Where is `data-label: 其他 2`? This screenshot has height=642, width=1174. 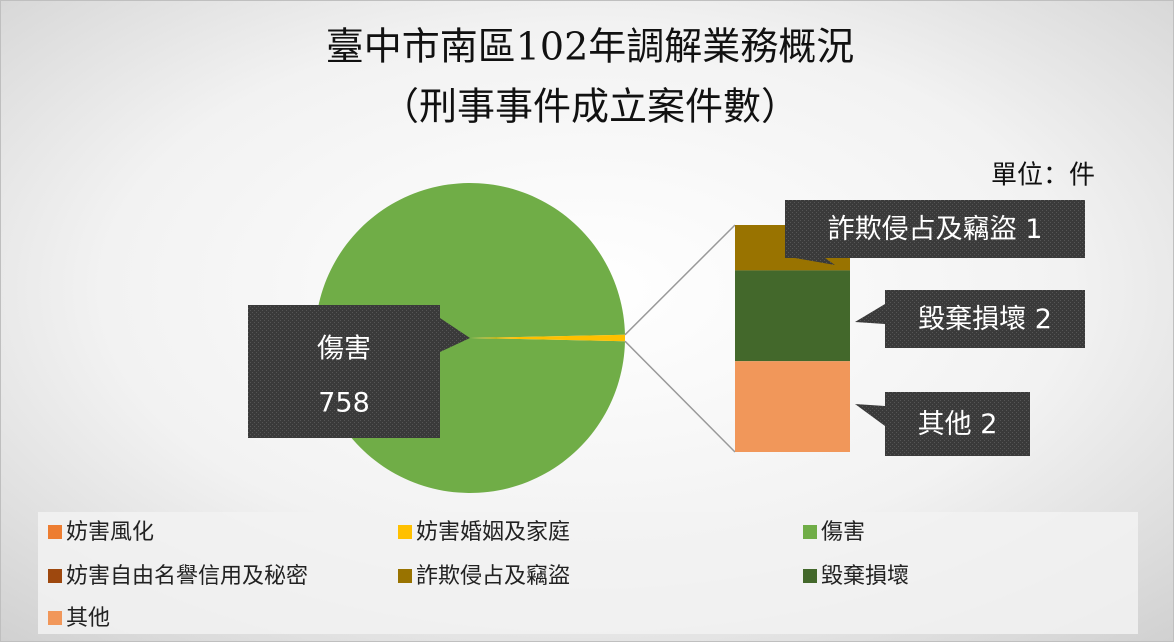 data-label: 其他 2 is located at coordinates (958, 424).